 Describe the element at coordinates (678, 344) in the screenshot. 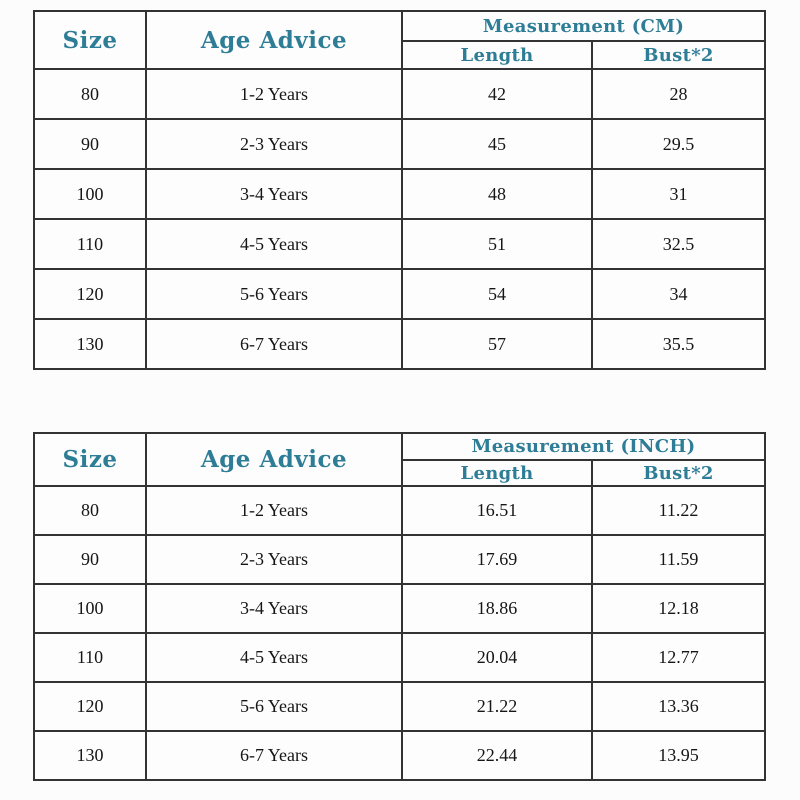

I see `bust-cell: 35.5` at that location.